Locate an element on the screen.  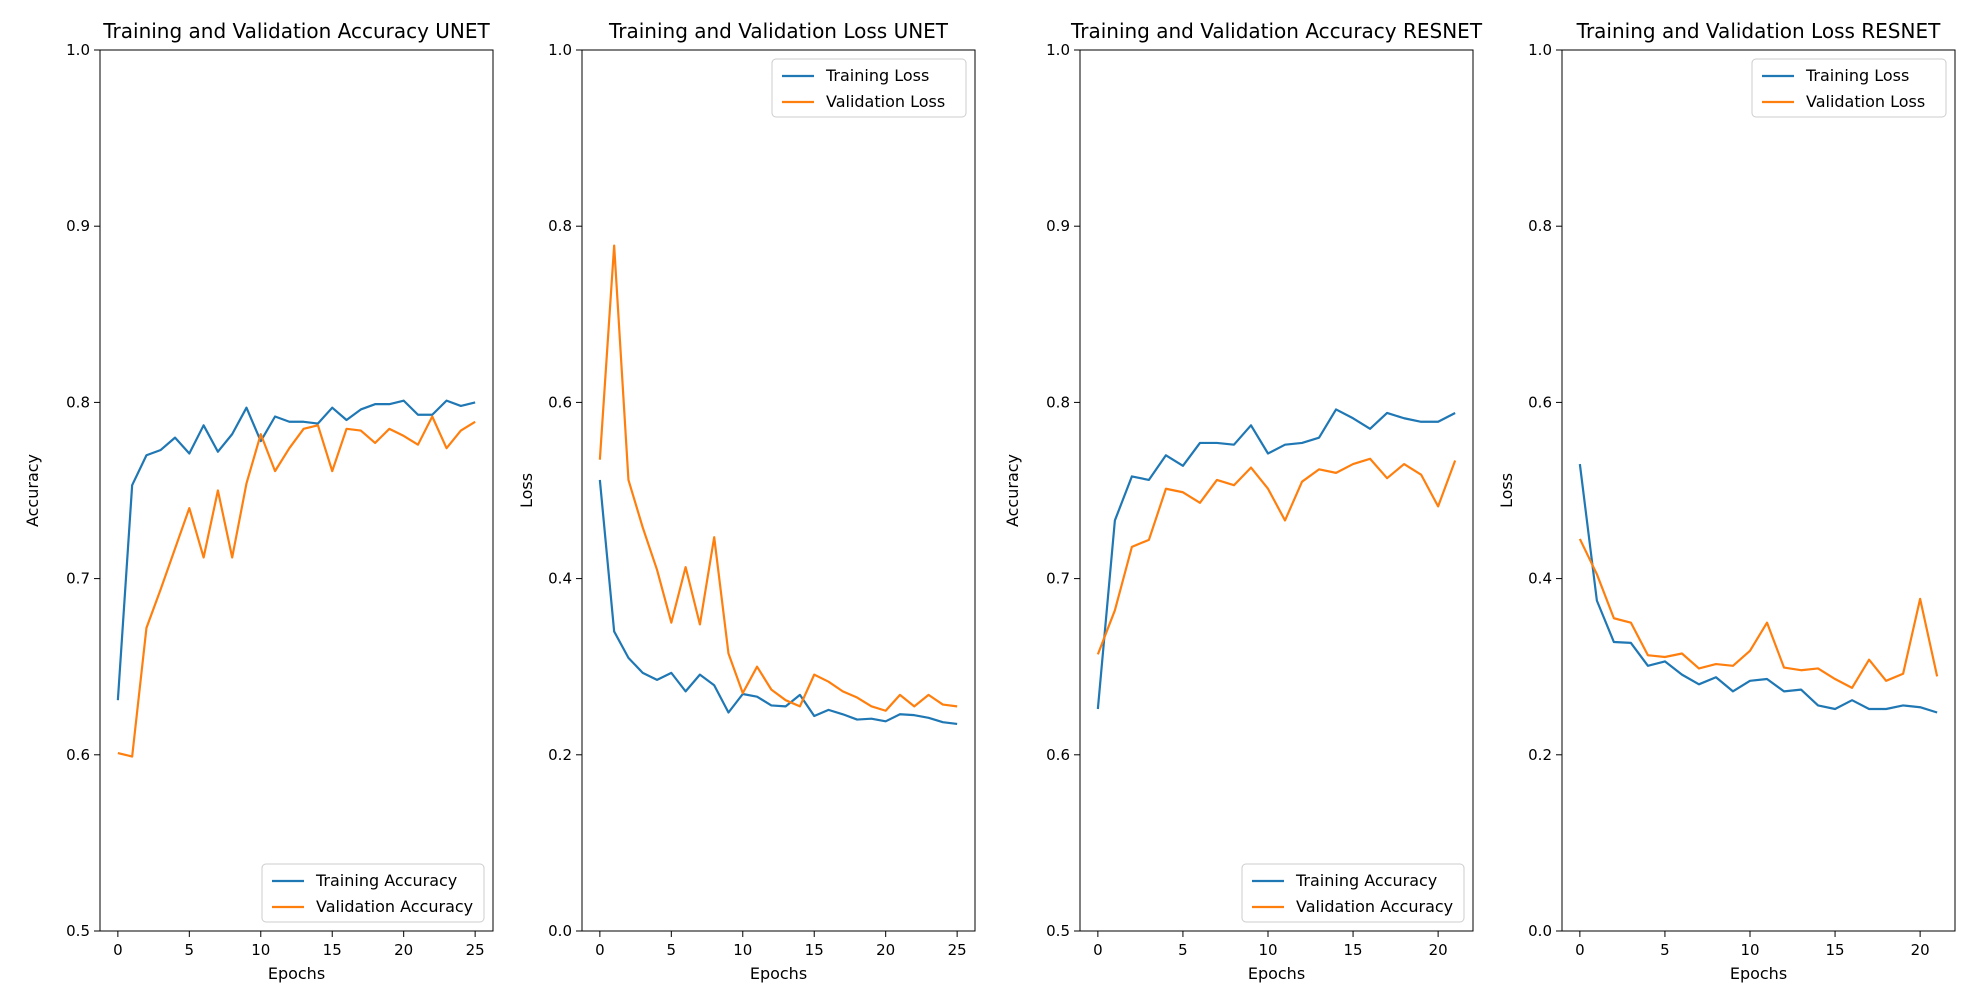
chart-title: Training and Validation Accuracy UNET is located at coordinates (296, 31).